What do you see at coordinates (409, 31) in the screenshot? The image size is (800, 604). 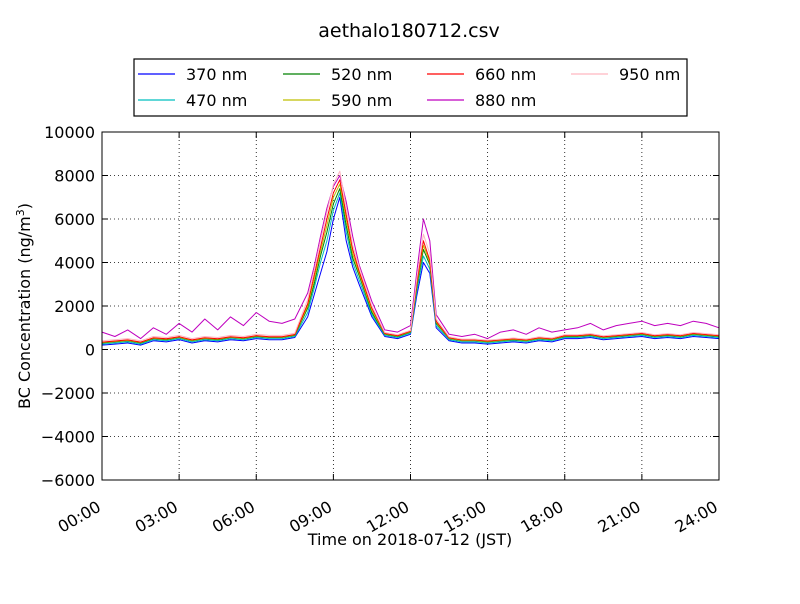 I see `chart-title: aethalo180712.csv` at bounding box center [409, 31].